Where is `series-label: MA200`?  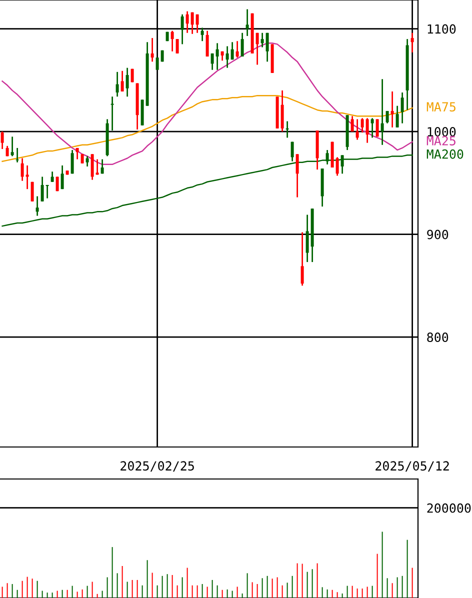
series-label: MA200 is located at coordinates (445, 154).